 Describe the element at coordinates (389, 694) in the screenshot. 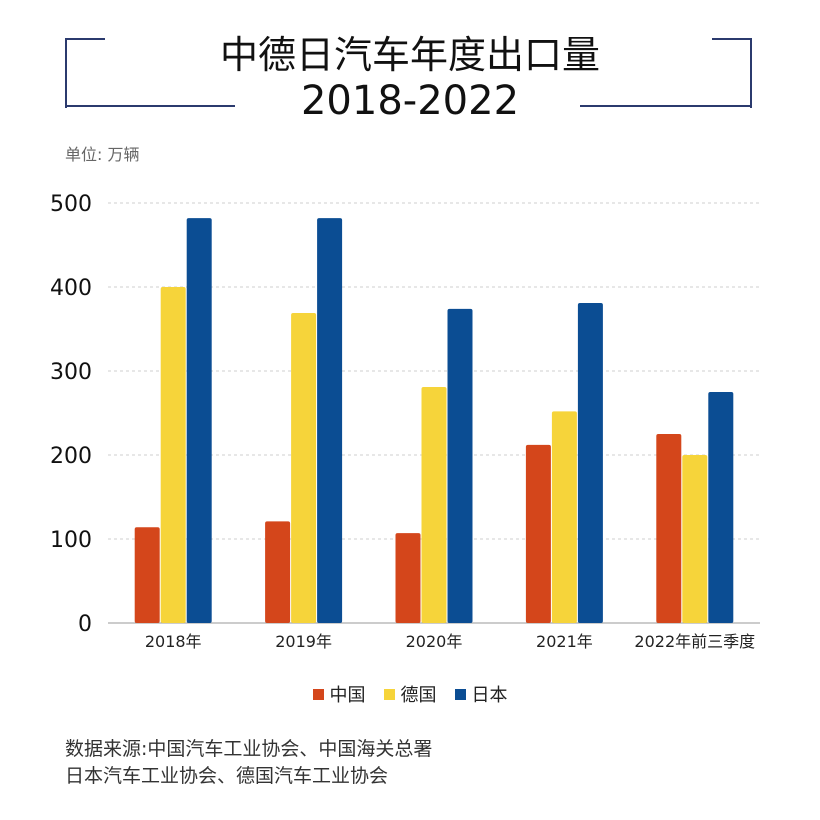

I see `legend-swatch-germany` at that location.